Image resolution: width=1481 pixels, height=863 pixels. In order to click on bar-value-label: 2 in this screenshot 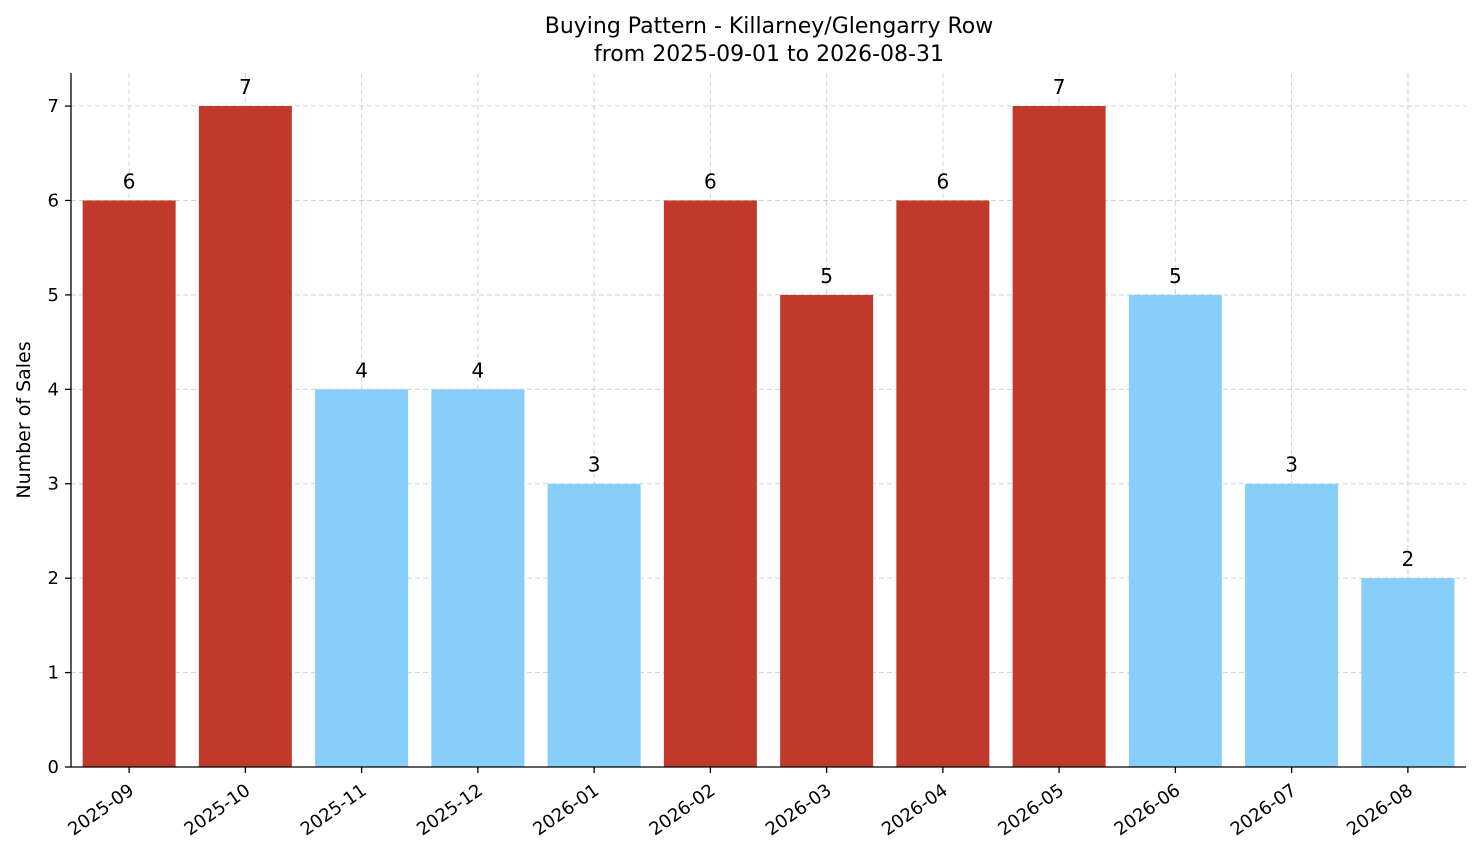, I will do `click(1408, 559)`.